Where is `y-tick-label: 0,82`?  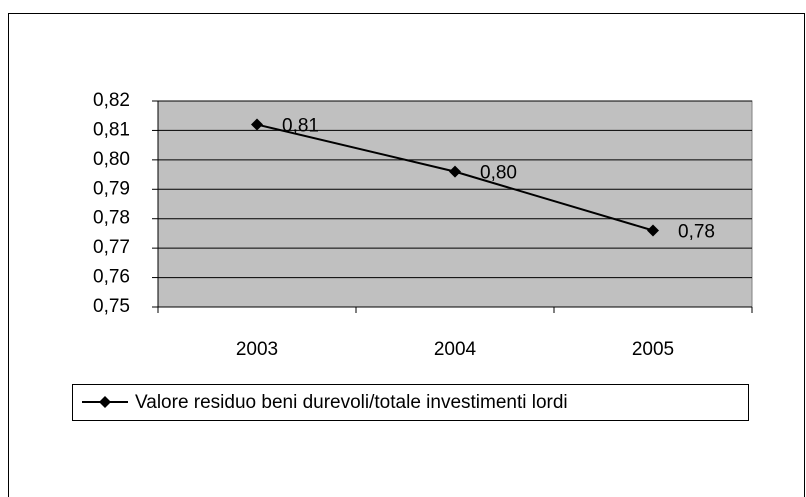 y-tick-label: 0,82 is located at coordinates (111, 100).